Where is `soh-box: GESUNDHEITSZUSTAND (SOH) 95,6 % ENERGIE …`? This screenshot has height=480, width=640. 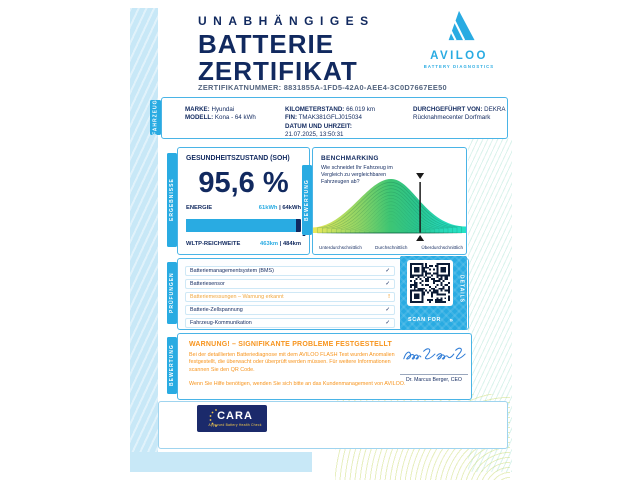 soh-box: GESUNDHEITSZUSTAND (SOH) 95,6 % ENERGIE … is located at coordinates (243, 201).